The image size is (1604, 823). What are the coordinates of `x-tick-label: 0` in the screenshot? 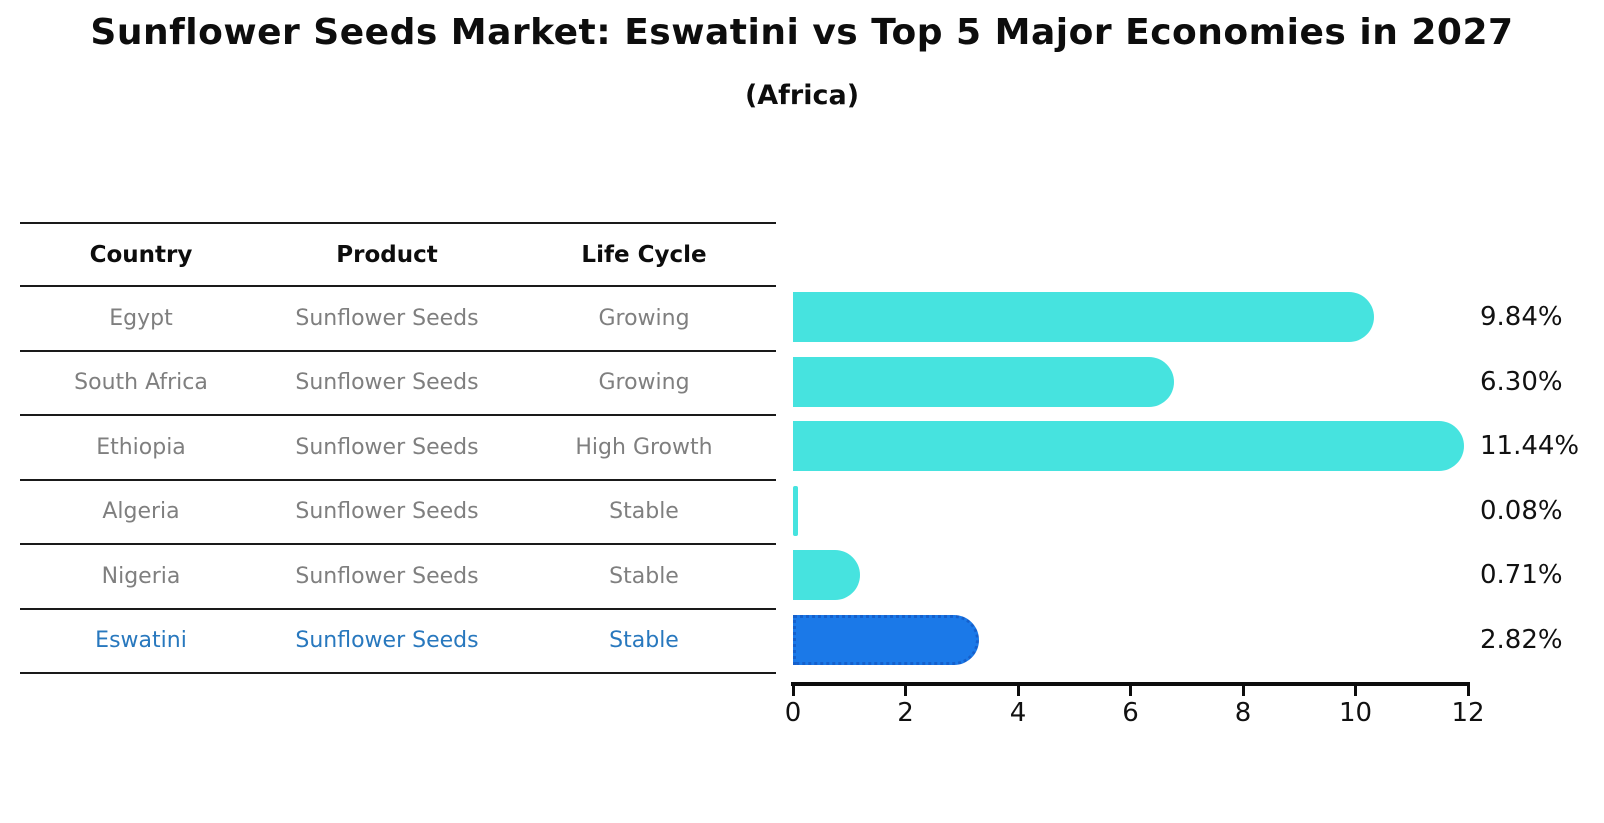 It's located at (793, 713).